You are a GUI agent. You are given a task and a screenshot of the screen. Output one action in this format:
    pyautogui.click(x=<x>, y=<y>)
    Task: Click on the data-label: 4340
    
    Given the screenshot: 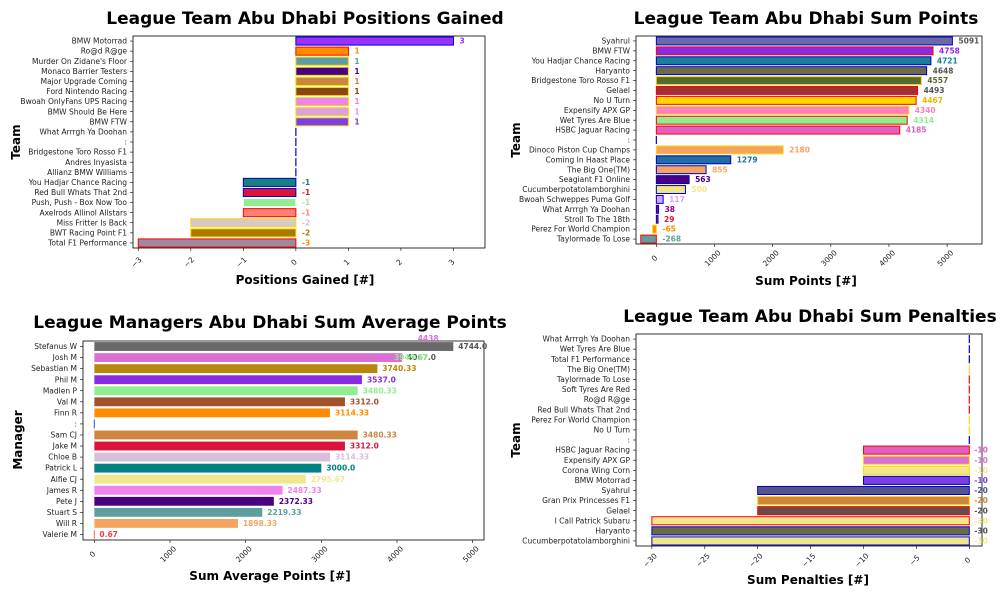 What is the action you would take?
    pyautogui.click(x=925, y=110)
    